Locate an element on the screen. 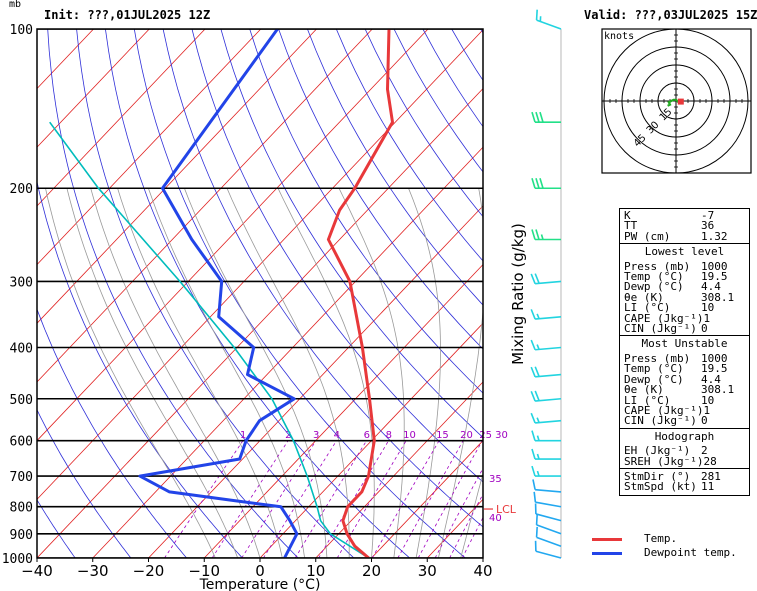  lowest-level-row: Dewp (°C) 4.4 is located at coordinates (684, 287).